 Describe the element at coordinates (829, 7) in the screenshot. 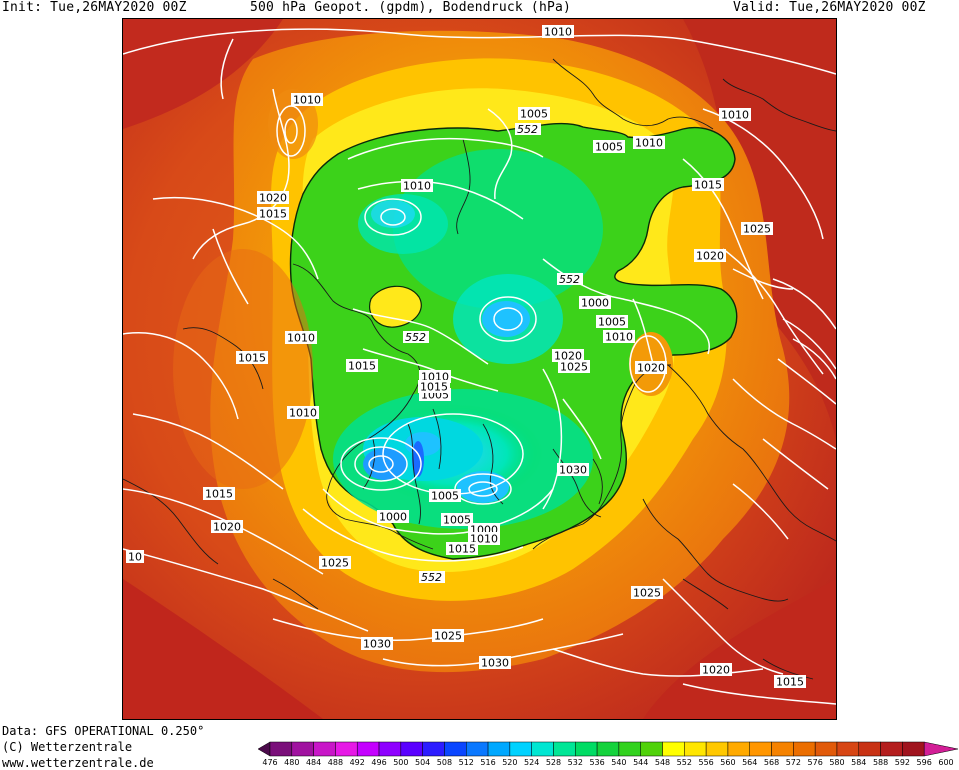

I see `valid-time: Valid: Tue,26MAY2020 00Z` at that location.